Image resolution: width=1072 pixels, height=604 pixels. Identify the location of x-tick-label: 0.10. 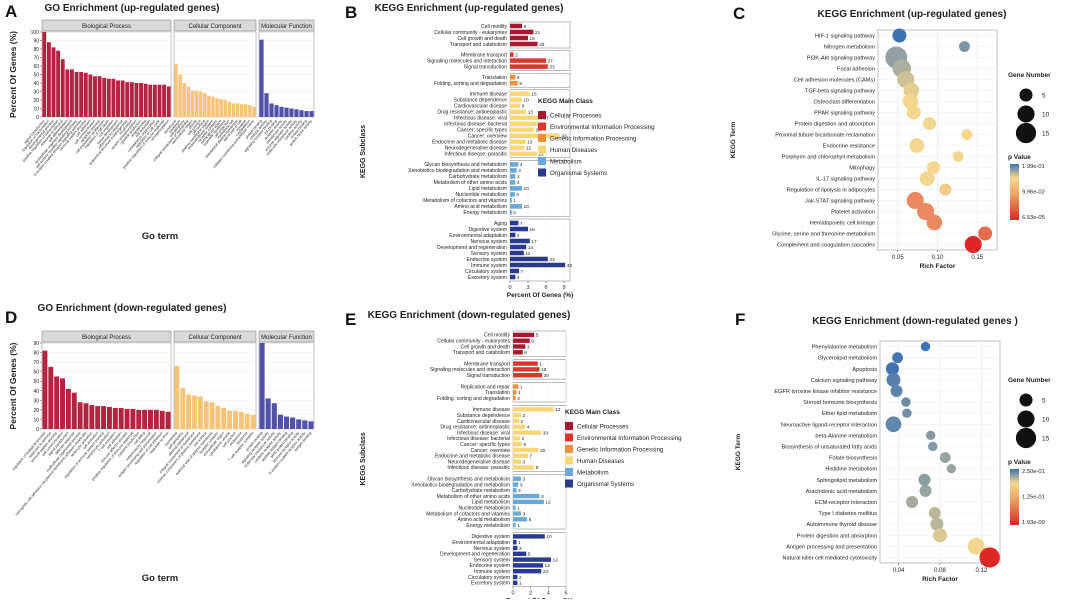
(938, 258).